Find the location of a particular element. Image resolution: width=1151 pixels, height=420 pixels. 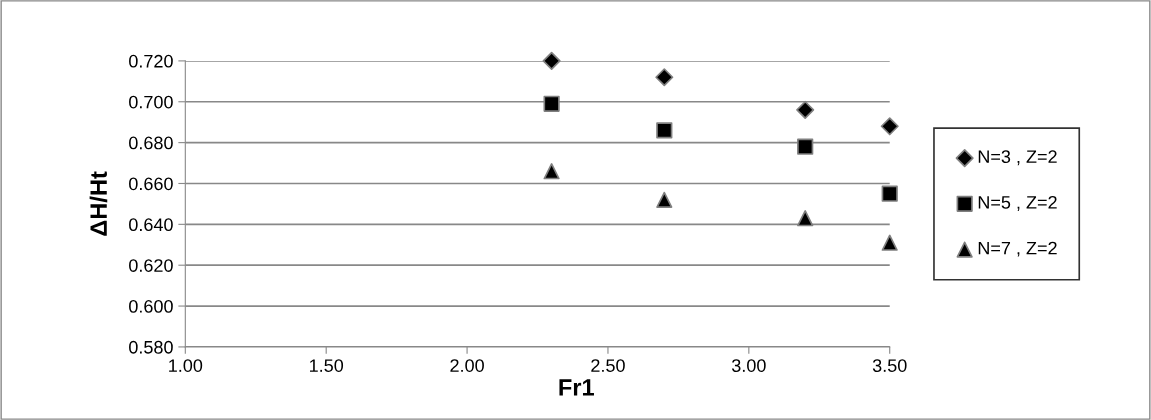

y-tick-label: 0.600 is located at coordinates (151, 306).